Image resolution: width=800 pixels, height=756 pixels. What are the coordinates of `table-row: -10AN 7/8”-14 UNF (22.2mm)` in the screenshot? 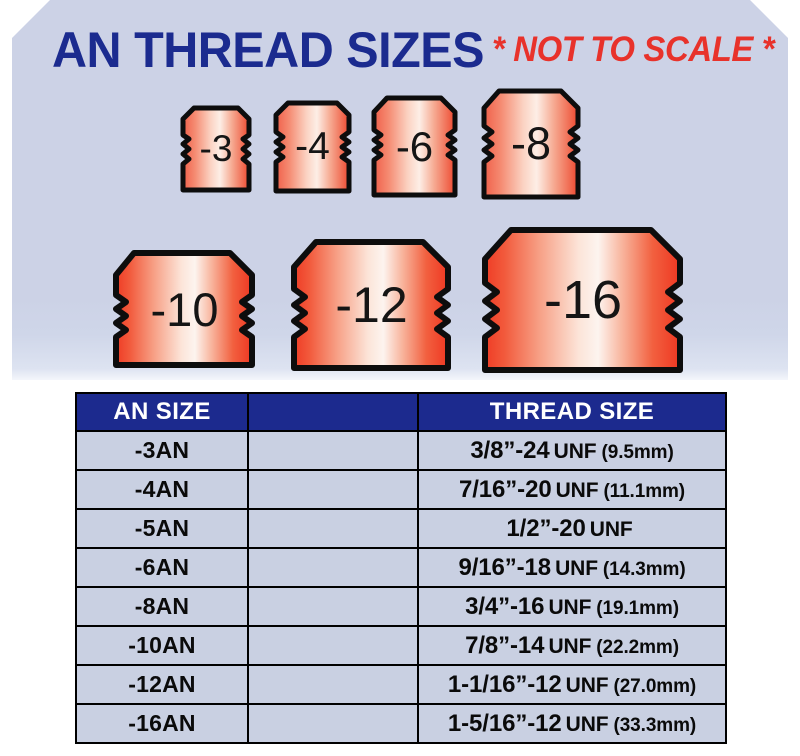 It's located at (401, 645).